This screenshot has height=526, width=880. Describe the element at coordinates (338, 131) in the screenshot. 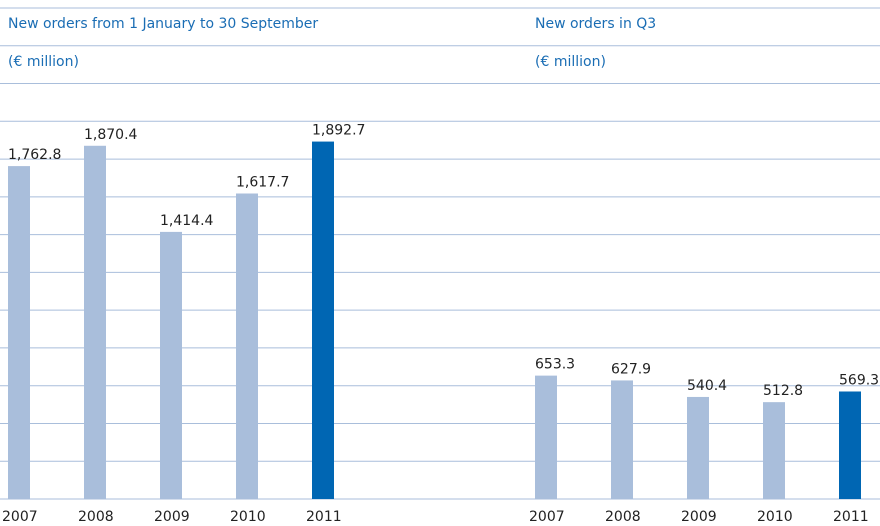

I see `value-label: 1,892.7` at that location.